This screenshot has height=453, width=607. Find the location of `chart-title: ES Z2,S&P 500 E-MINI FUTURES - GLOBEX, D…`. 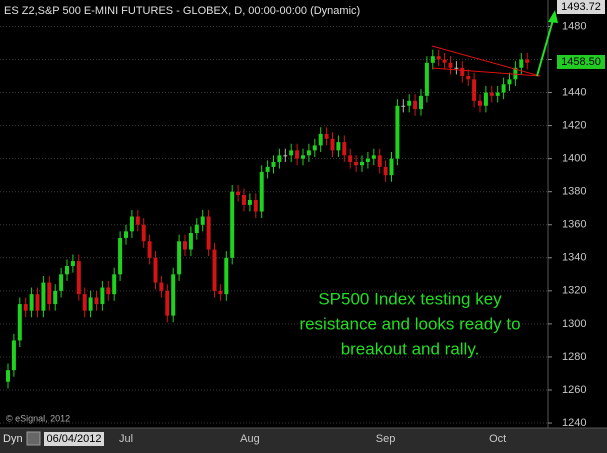

chart-title: ES Z2,S&P 500 E-MINI FUTURES - GLOBEX, D… is located at coordinates (182, 11).